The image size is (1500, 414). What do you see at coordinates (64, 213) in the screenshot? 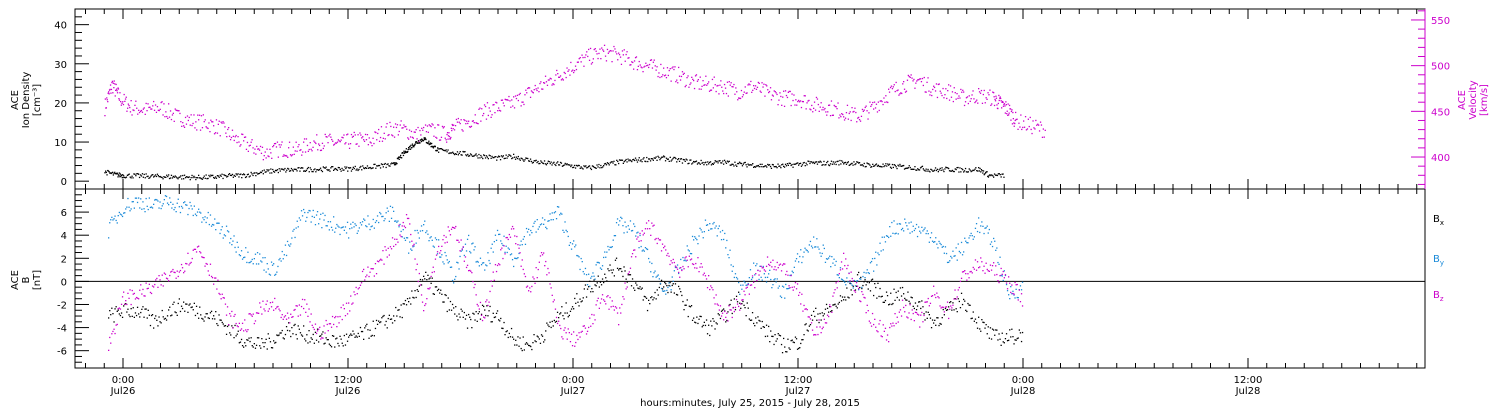
I see `b-tick-label: 6` at bounding box center [64, 213].